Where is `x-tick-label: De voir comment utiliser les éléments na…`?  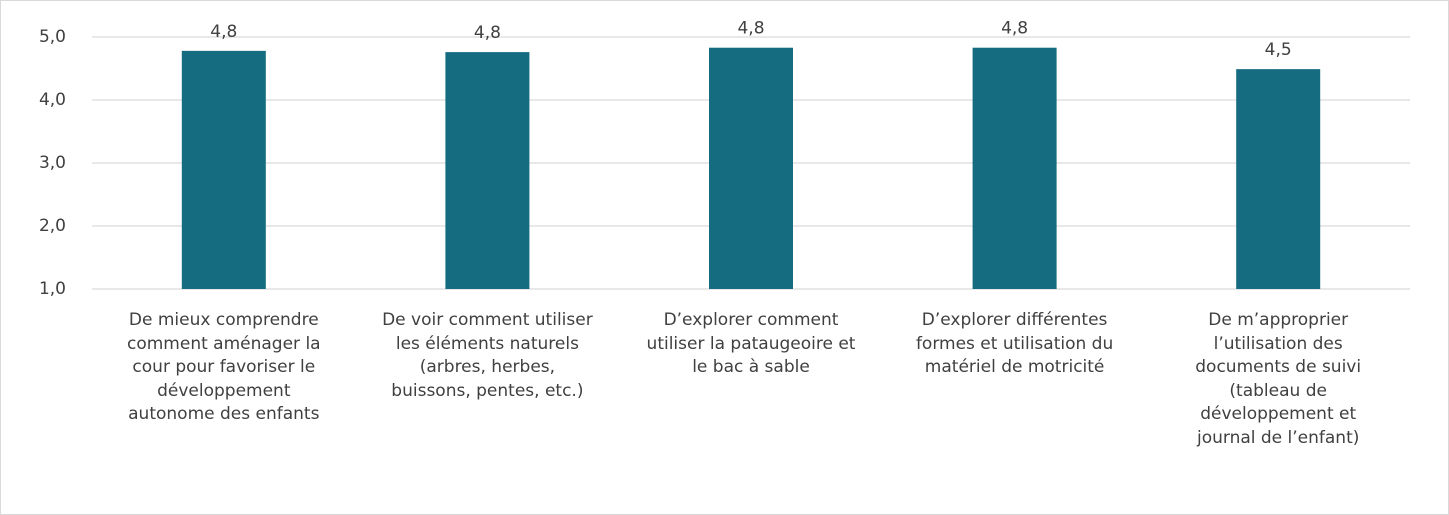 x-tick-label: De voir comment utiliser les éléments na… is located at coordinates (487, 355).